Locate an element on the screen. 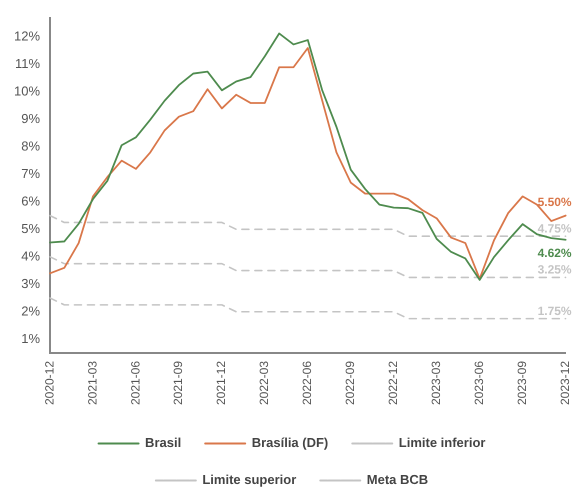  x-tick-label: 2021-06 is located at coordinates (135, 383).